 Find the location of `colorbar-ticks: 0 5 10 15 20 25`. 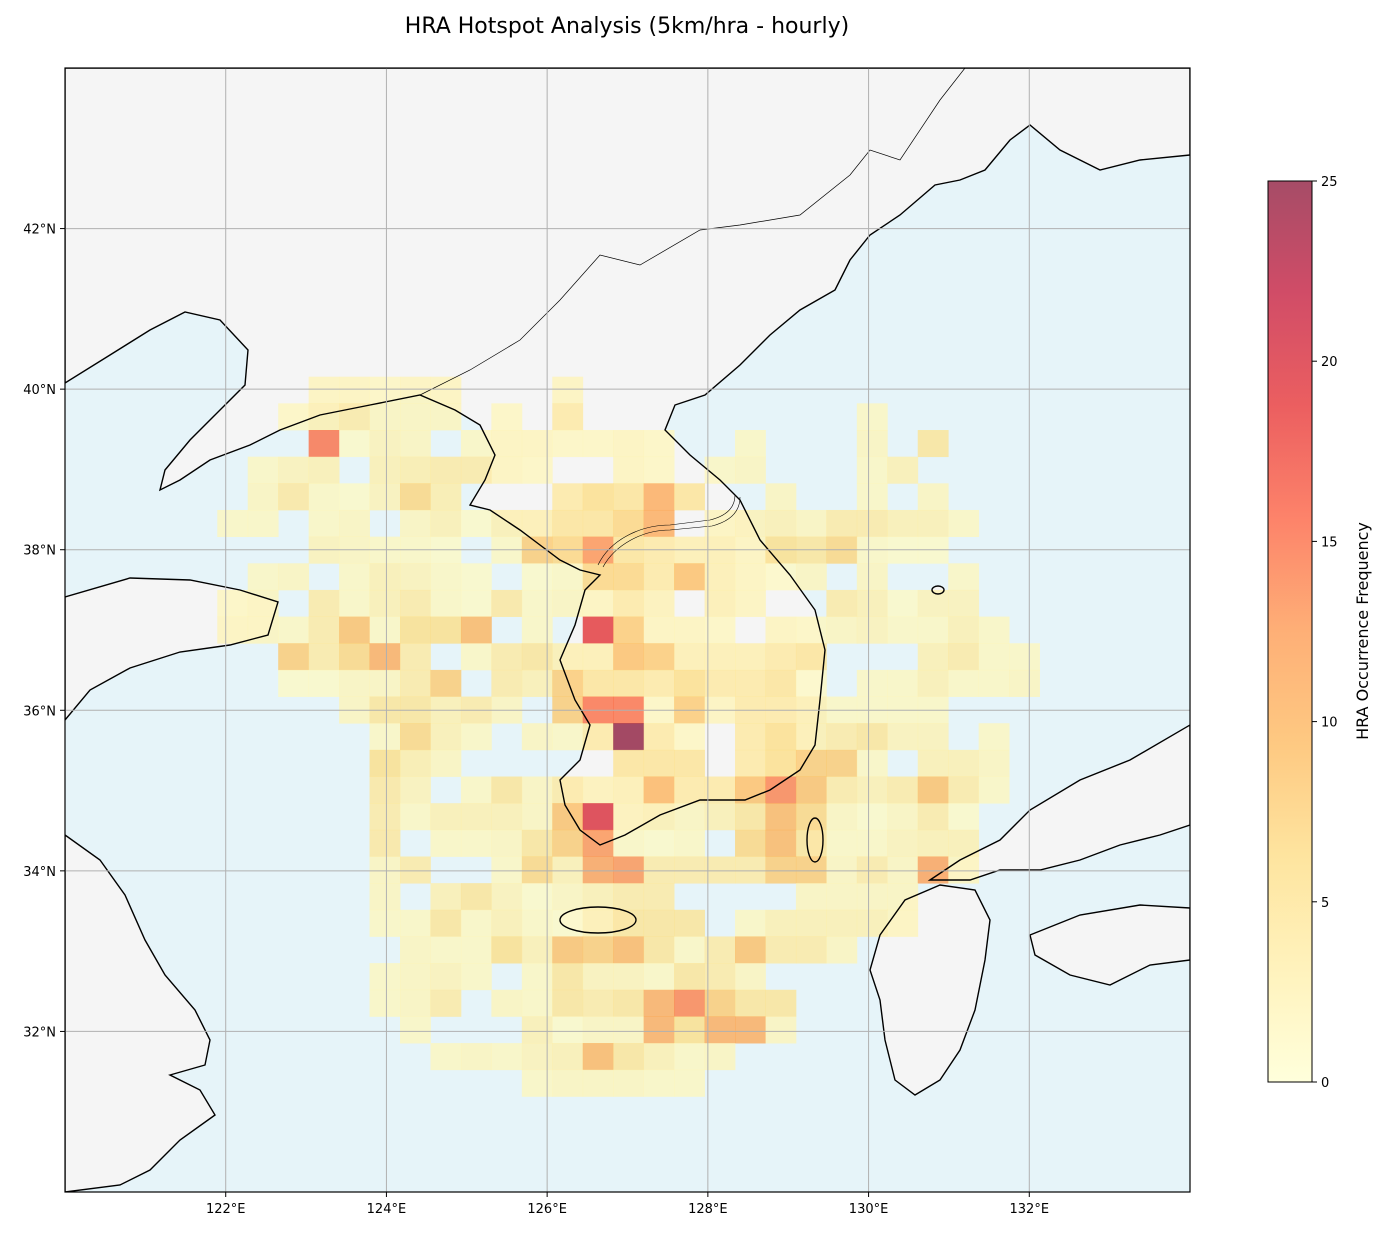

colorbar-ticks: 0 5 10 15 20 25 is located at coordinates (1325, 633).